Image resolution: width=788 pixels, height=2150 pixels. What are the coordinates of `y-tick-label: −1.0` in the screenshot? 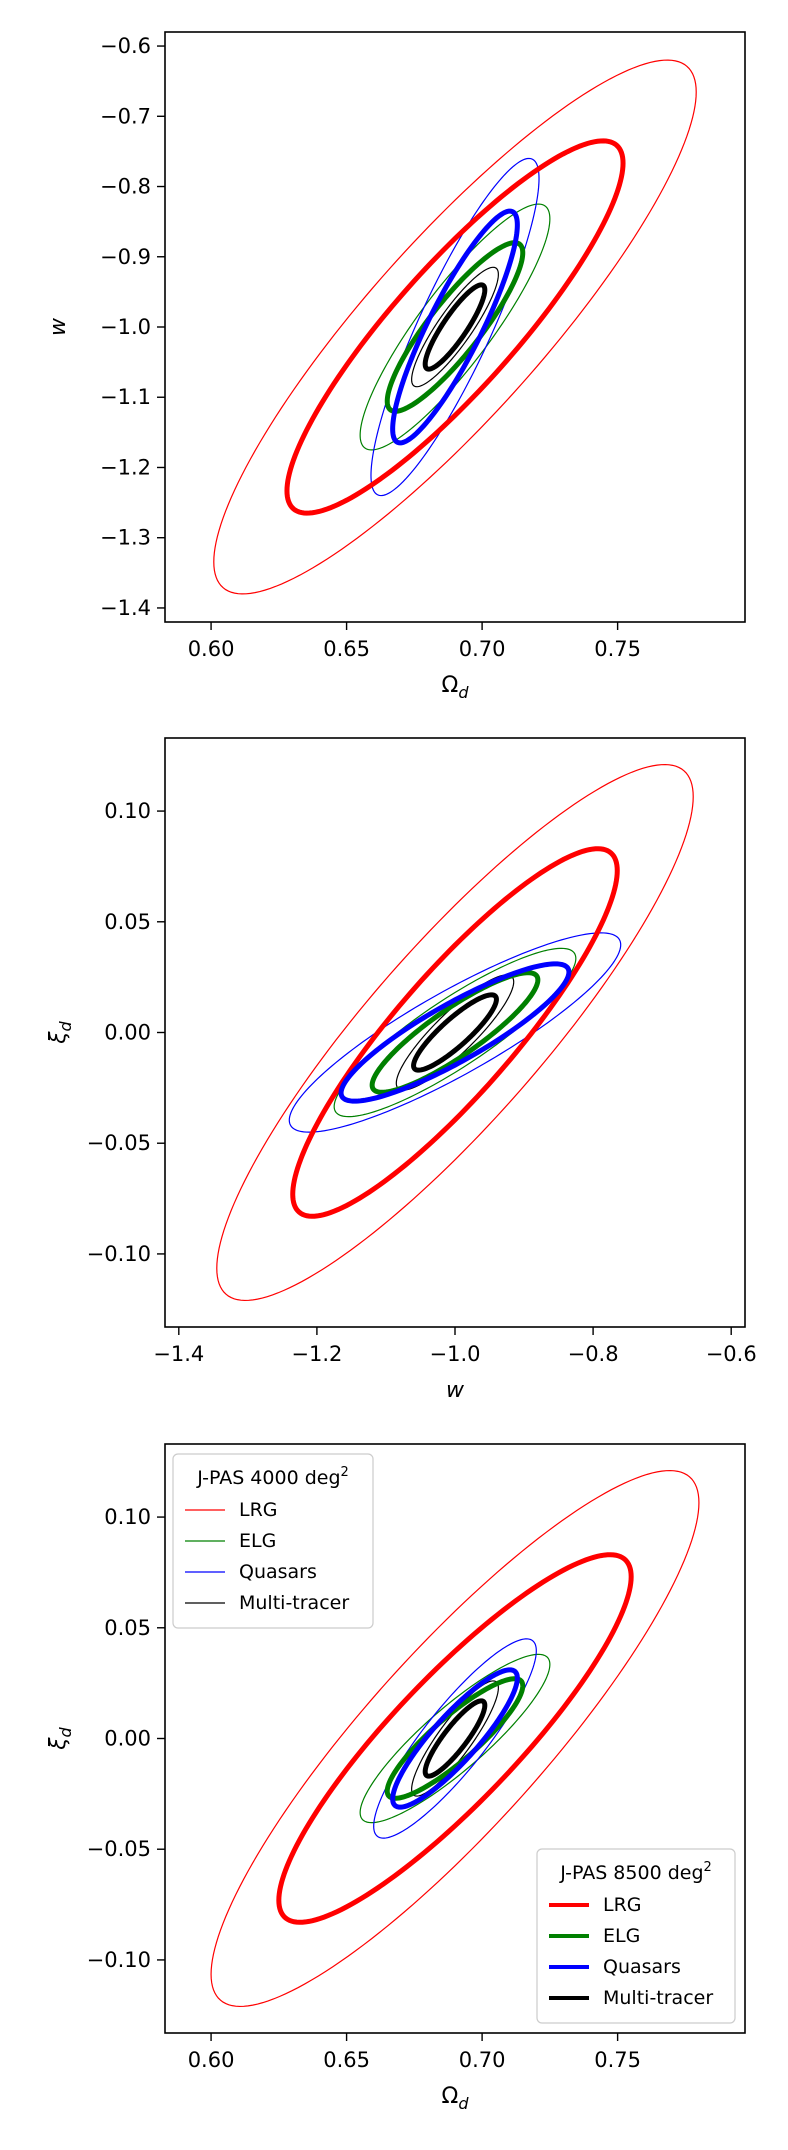 It's located at (125, 327).